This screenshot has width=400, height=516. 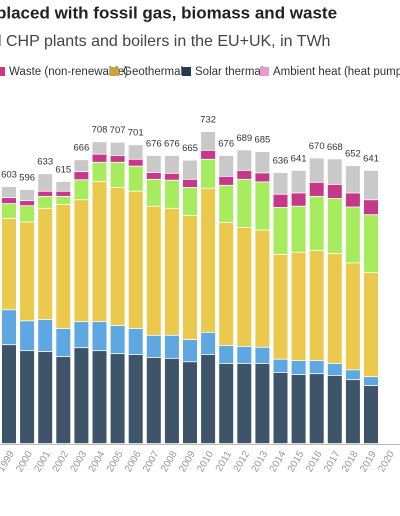 I want to click on total-label: 689, so click(x=244, y=138).